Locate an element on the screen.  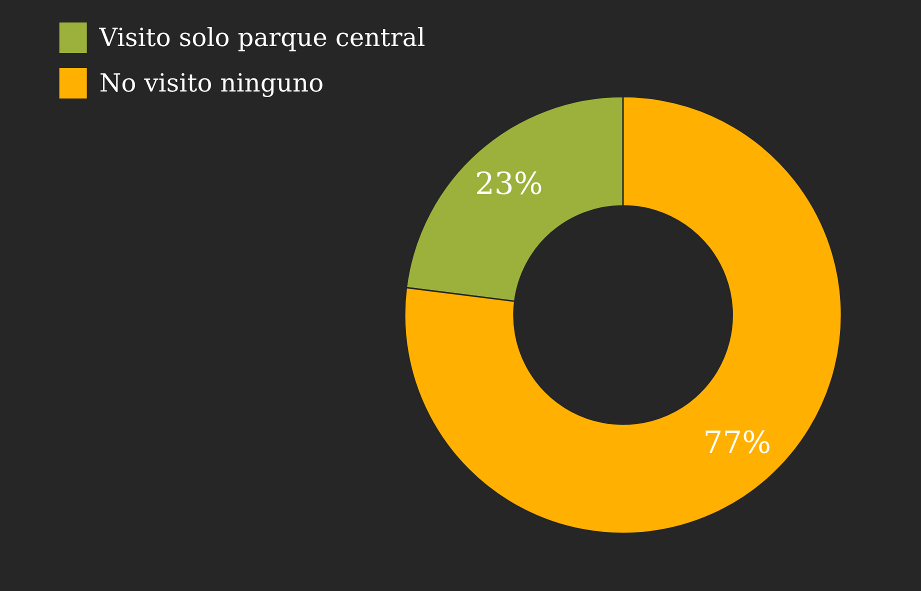
legend-label: No visito ninguno is located at coordinates (211, 85).